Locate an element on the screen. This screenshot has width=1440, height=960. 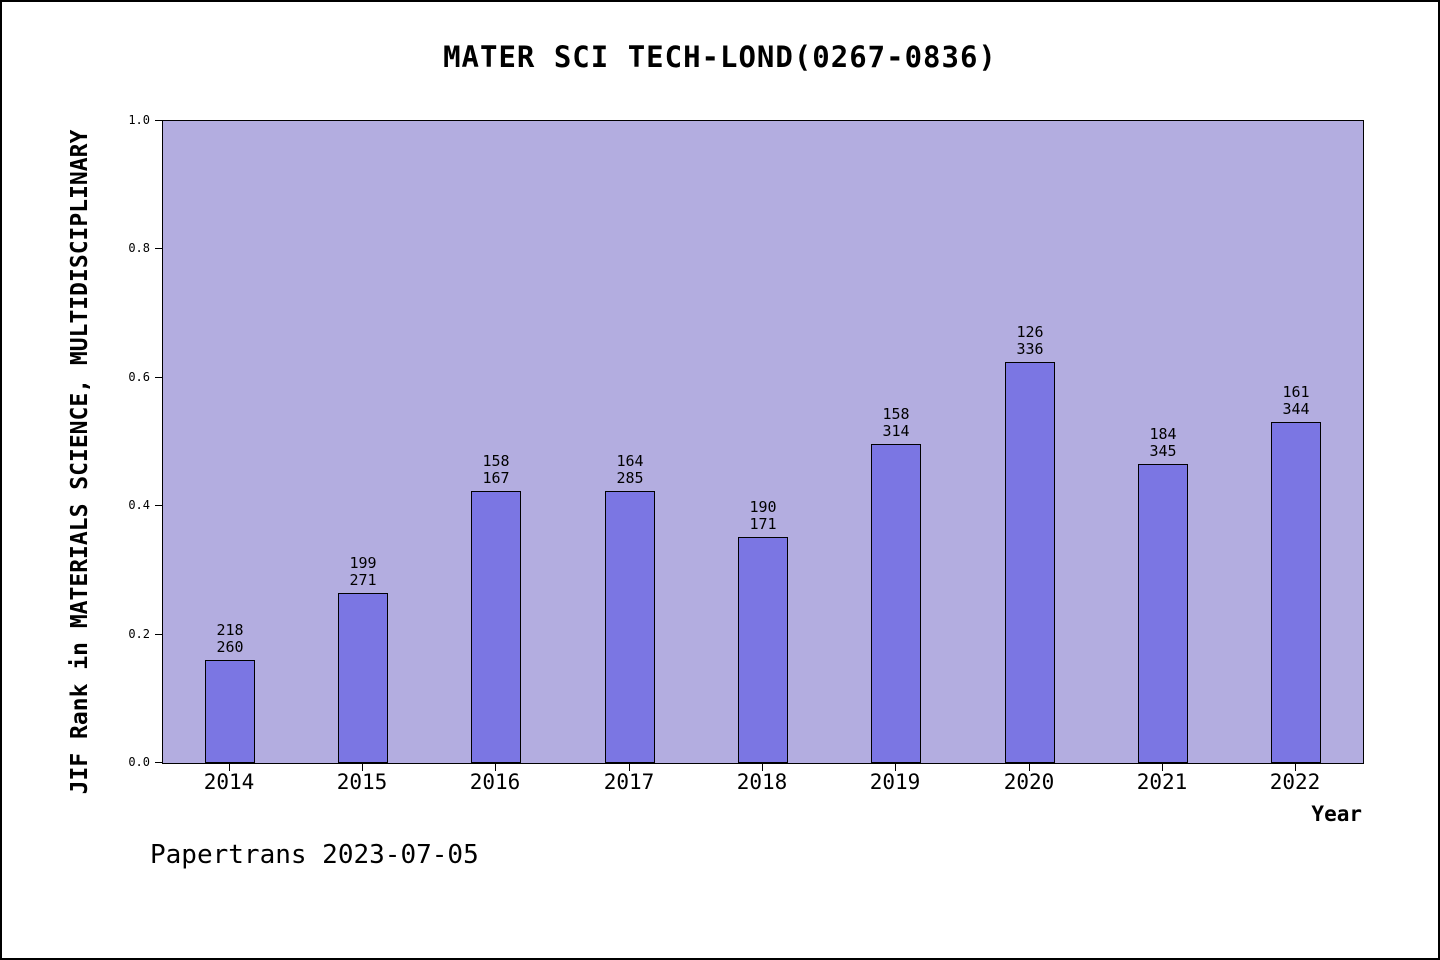
bar-total-value: 167 is located at coordinates (496, 478).